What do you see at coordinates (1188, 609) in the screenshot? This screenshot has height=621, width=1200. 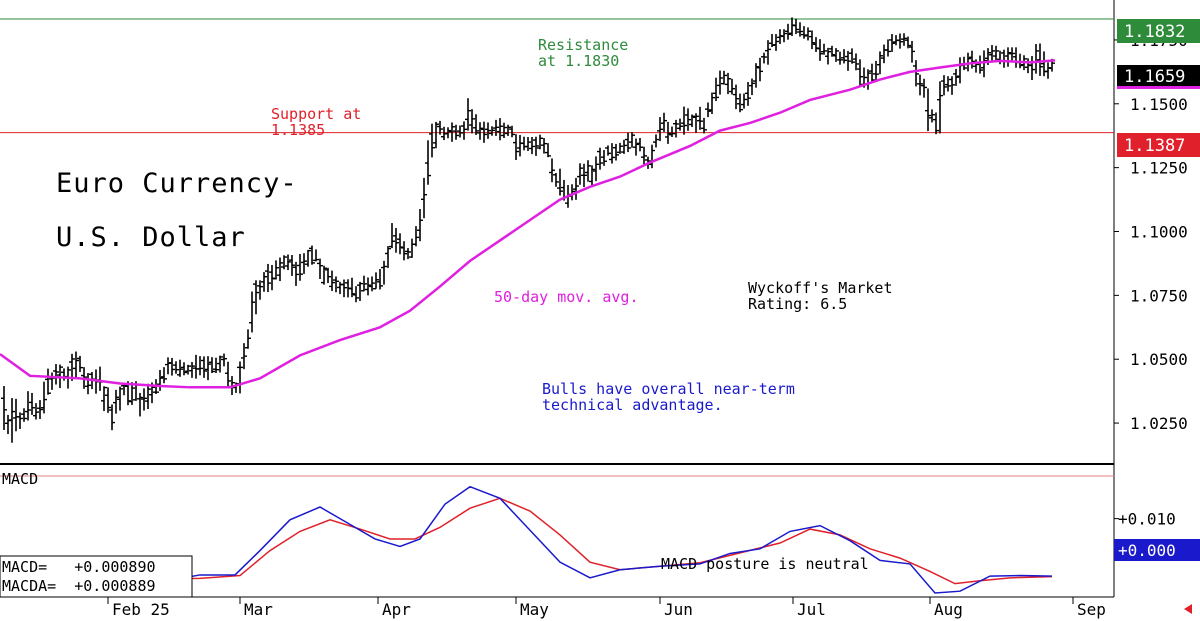 I see `scroll-left-arrow-icon` at bounding box center [1188, 609].